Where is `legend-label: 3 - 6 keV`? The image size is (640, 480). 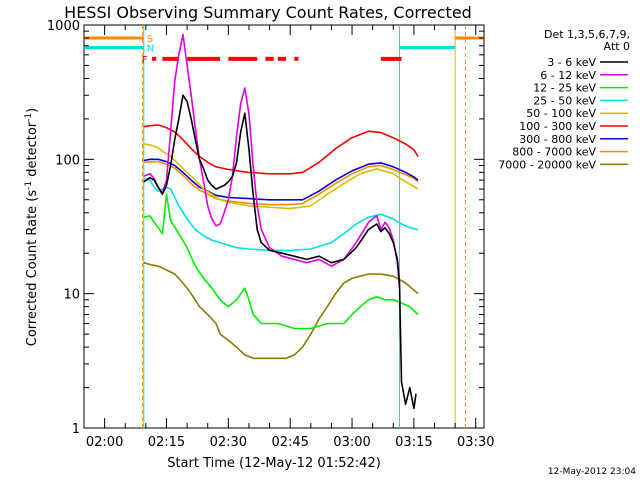 legend-label: 3 - 6 keV is located at coordinates (571, 62).